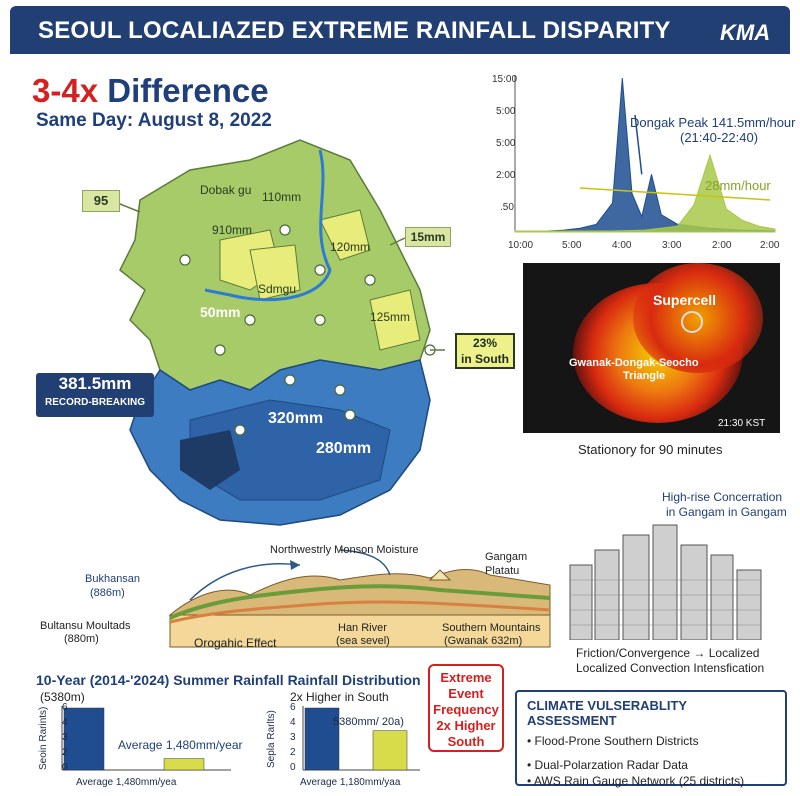 Image resolution: width=800 pixels, height=796 pixels. What do you see at coordinates (339, 697) in the screenshot?
I see `right-top-label: 2x Higher in South` at bounding box center [339, 697].